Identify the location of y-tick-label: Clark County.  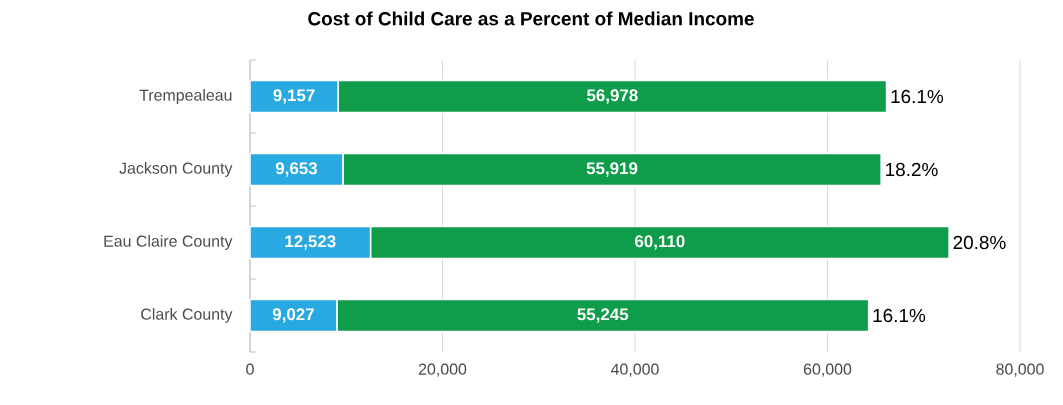
(187, 315).